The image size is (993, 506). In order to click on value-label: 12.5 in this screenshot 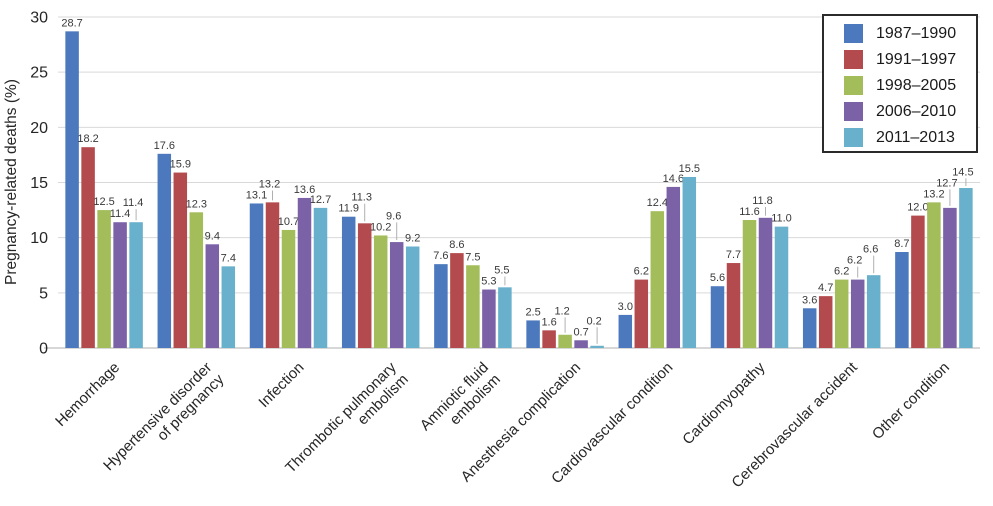, I will do `click(103, 202)`.